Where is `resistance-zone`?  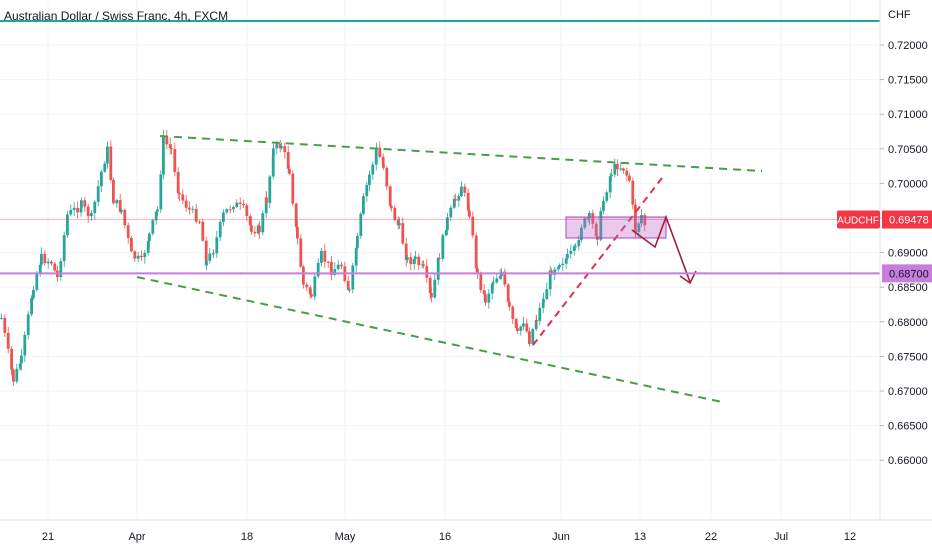
resistance-zone is located at coordinates (616, 227).